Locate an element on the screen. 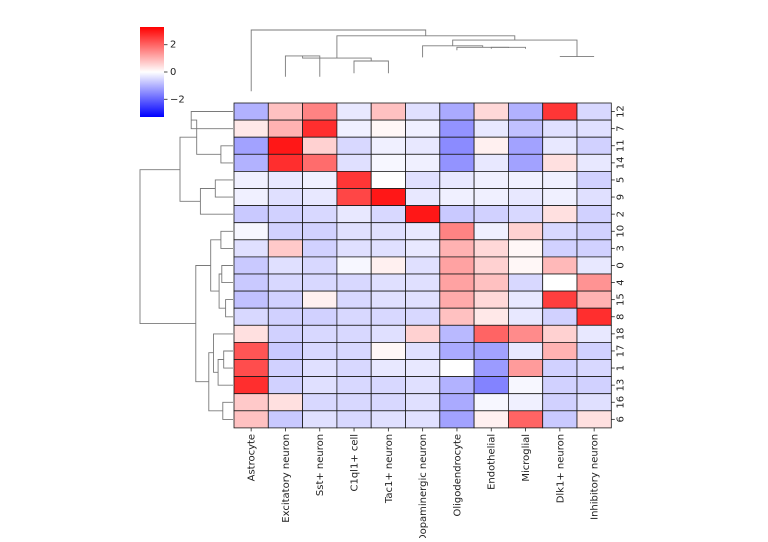 The height and width of the screenshot is (542, 768). column-tick-label: Microglial is located at coordinates (526, 458).